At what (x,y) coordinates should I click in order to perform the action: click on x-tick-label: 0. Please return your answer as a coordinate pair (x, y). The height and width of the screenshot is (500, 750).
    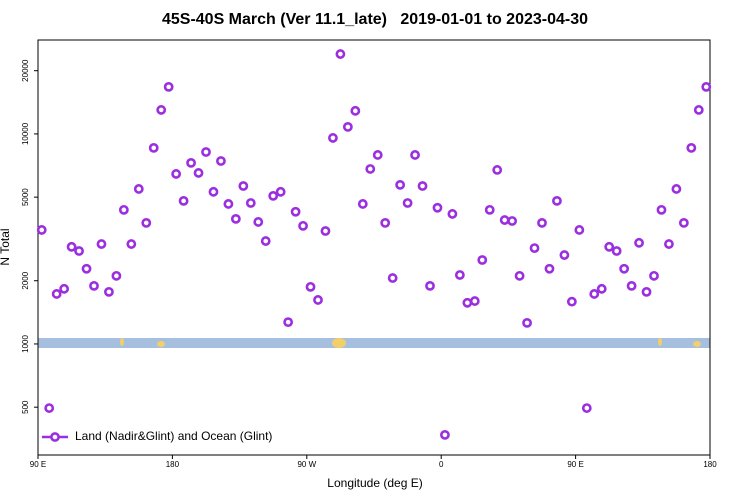
    Looking at the image, I should click on (441, 464).